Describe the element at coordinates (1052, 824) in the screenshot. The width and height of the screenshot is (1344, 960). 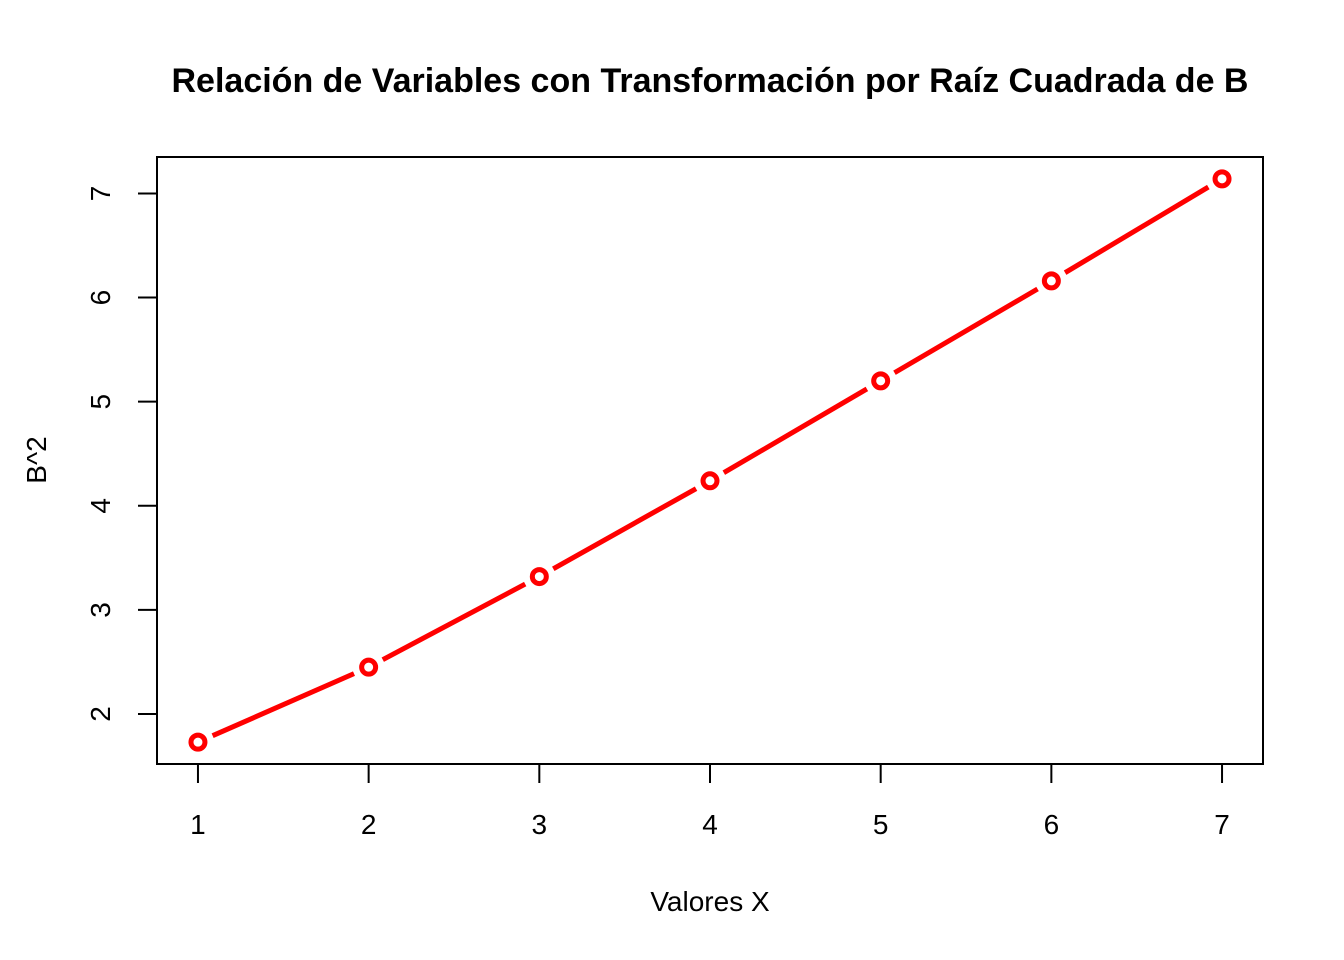
I see `x-tick-label: 6` at that location.